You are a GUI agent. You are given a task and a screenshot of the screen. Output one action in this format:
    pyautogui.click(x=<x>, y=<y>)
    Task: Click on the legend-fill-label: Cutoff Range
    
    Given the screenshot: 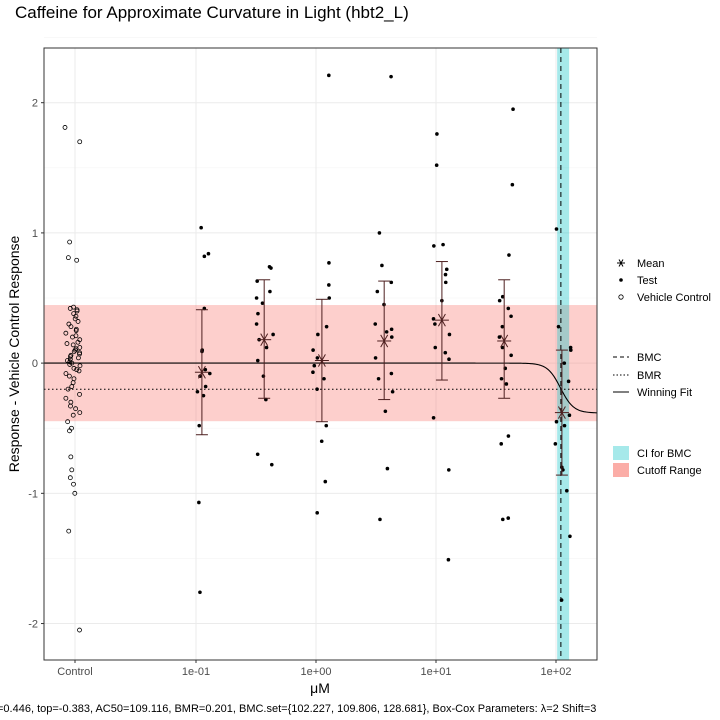 What is the action you would take?
    pyautogui.click(x=669, y=471)
    